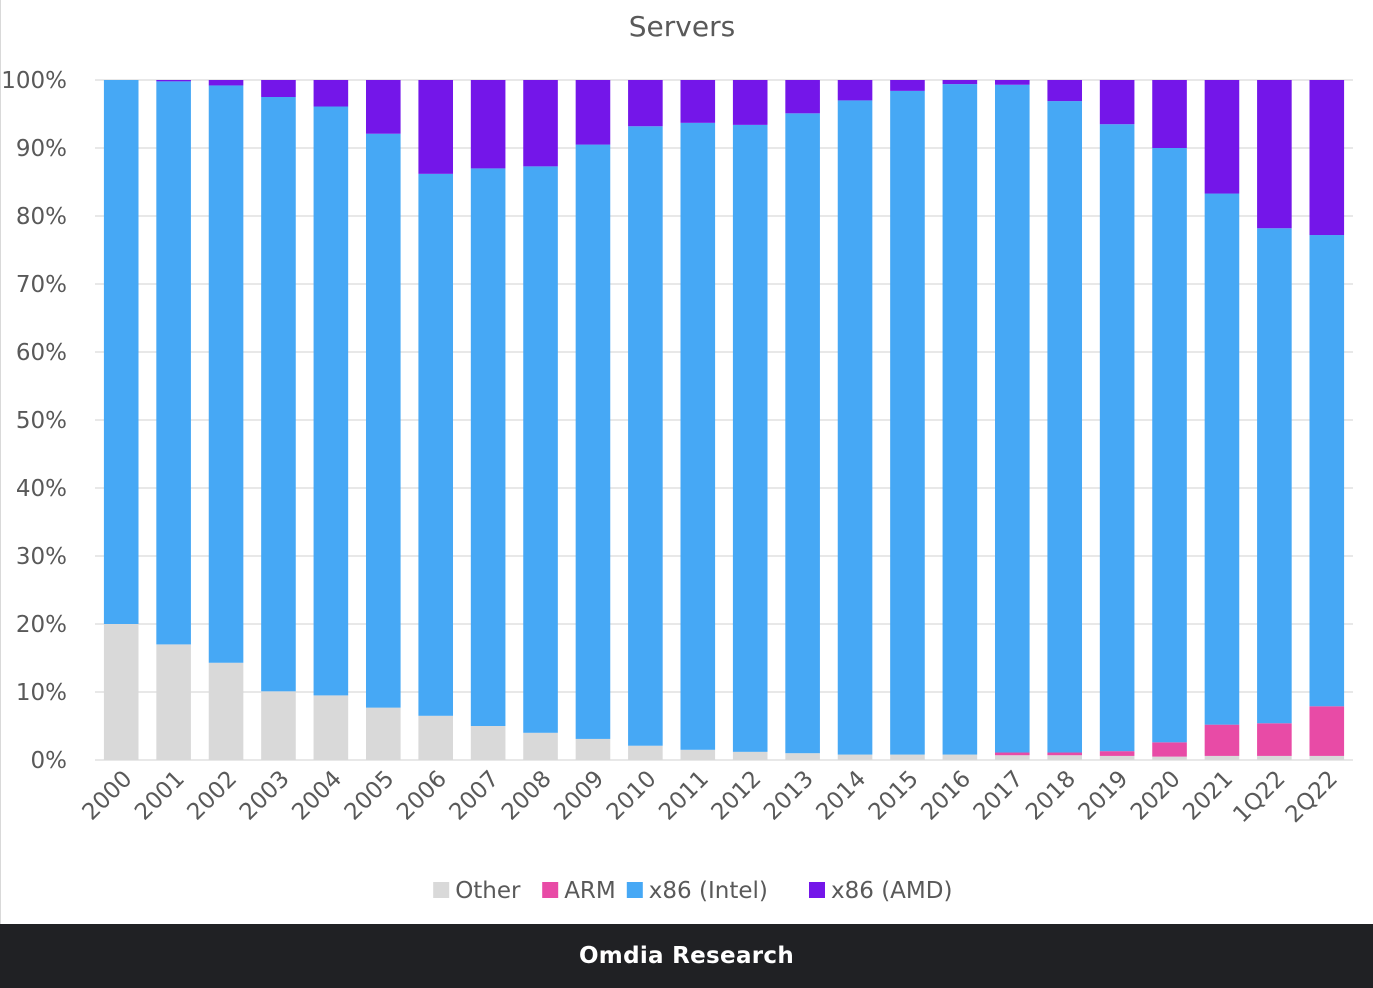 Image resolution: width=1373 pixels, height=988 pixels. Describe the element at coordinates (1012, 420) in the screenshot. I see `bar-stack-2017` at that location.